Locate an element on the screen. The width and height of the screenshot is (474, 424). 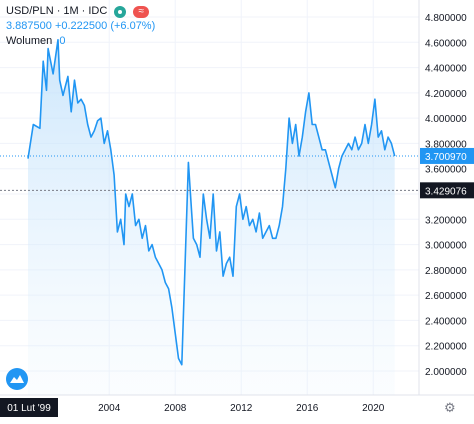
y-tick-label: 4.800000 is located at coordinates (446, 18).